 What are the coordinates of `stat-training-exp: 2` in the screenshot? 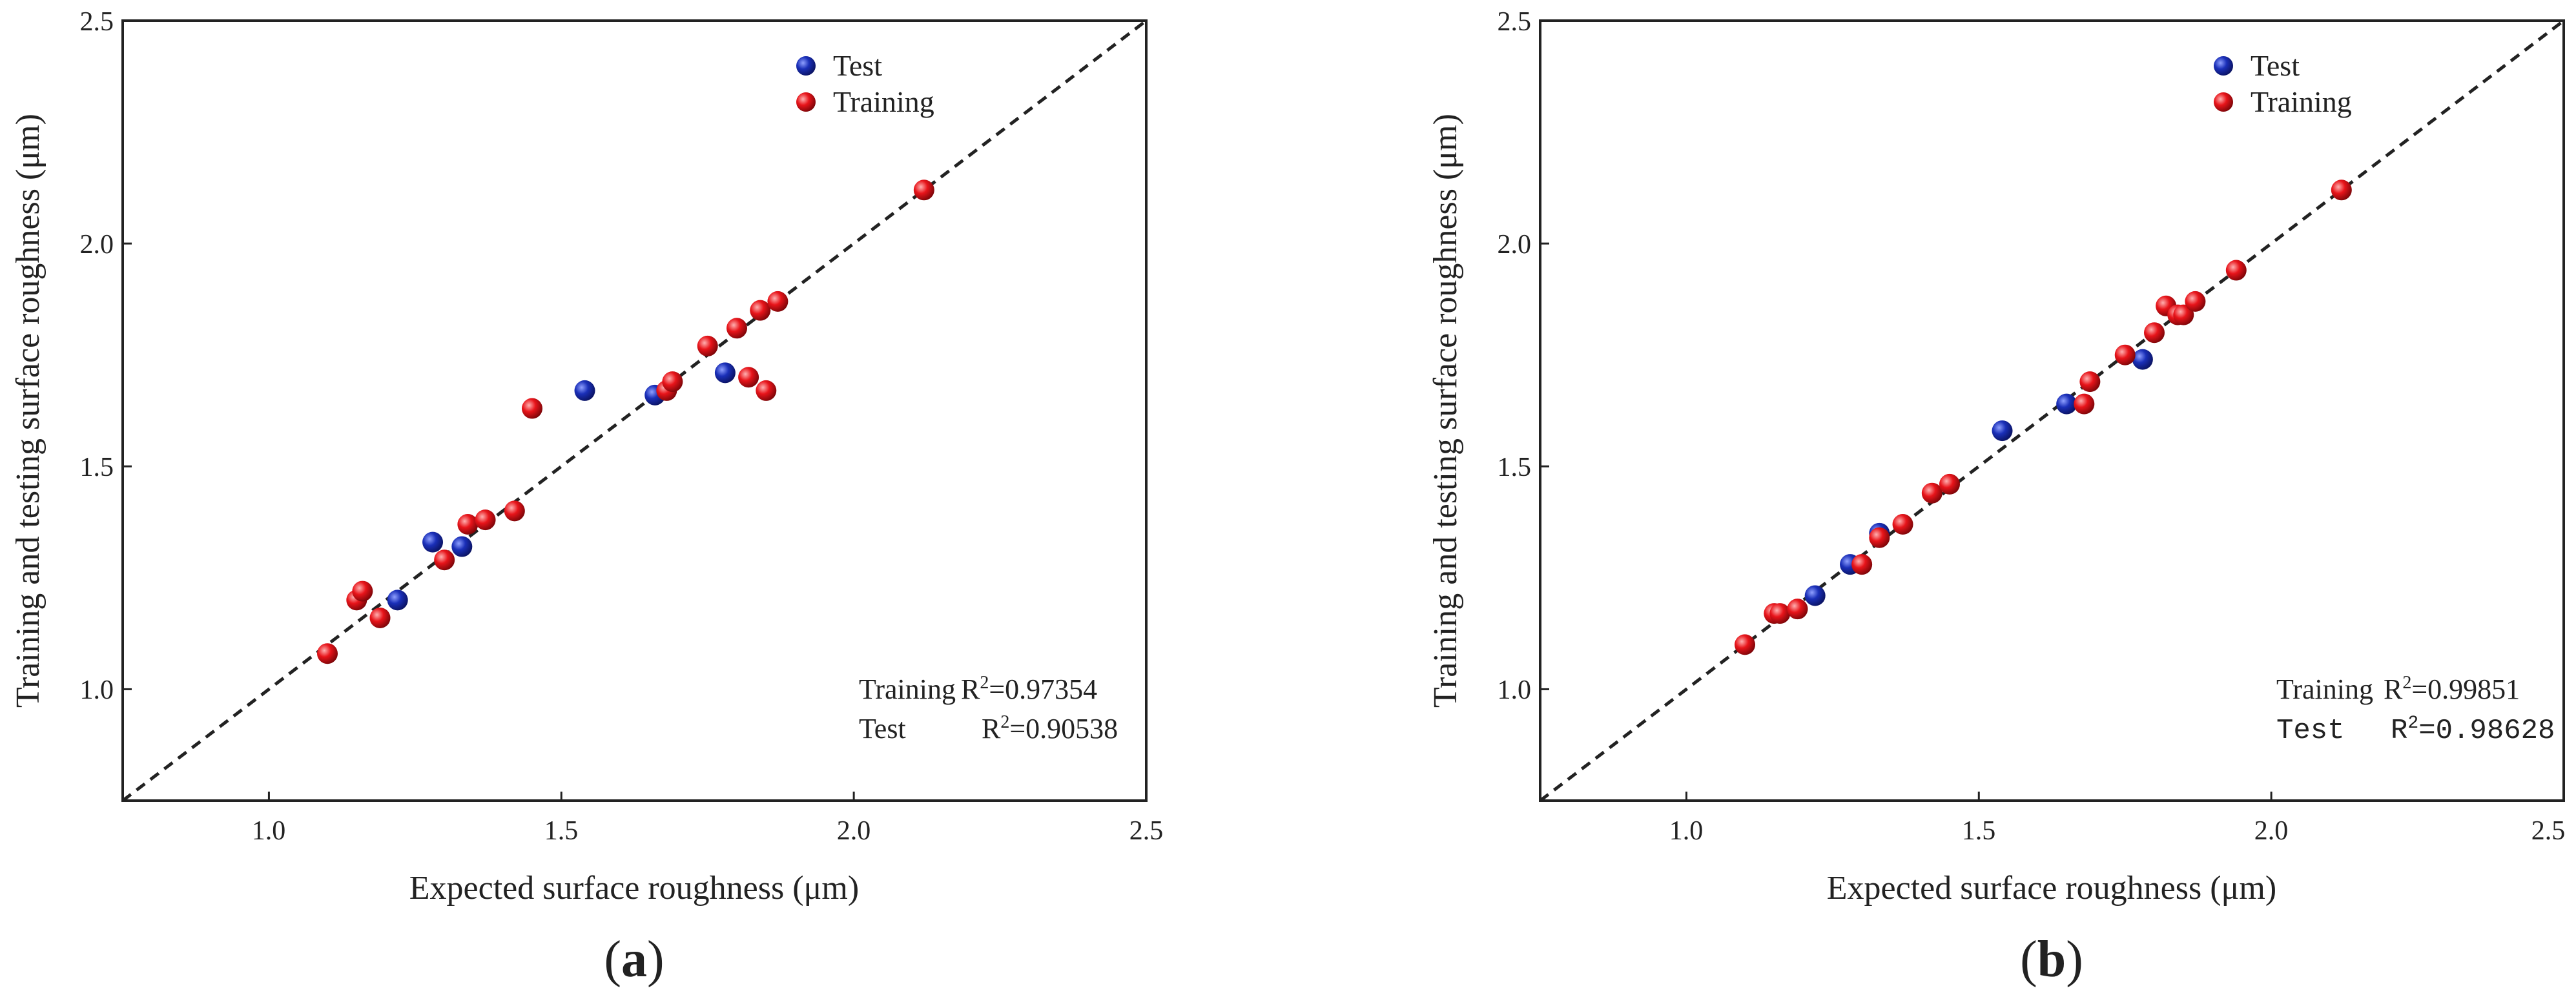 It's located at (984, 683).